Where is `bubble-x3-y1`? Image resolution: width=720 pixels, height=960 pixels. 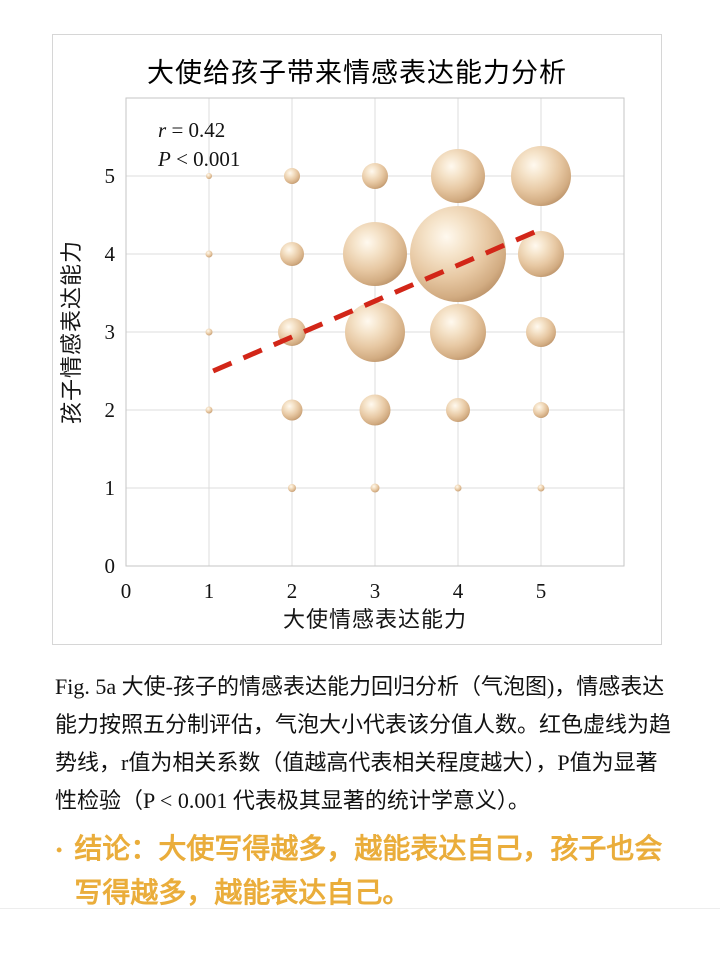
bubble-x3-y1 is located at coordinates (375, 488).